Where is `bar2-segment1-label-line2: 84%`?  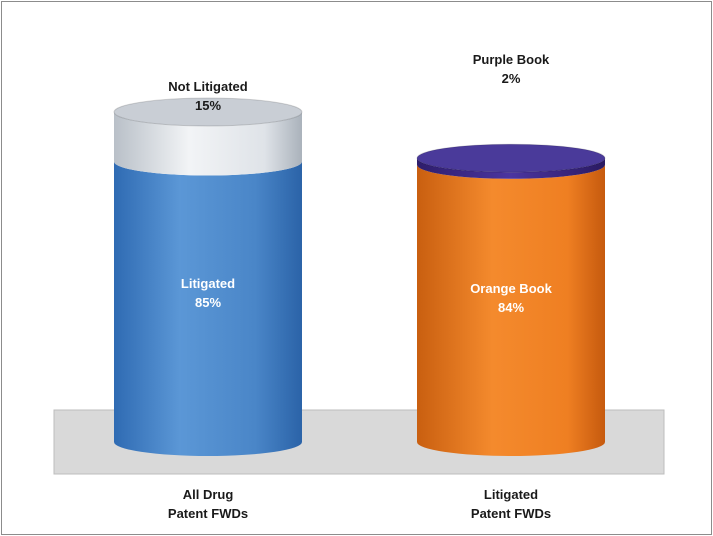 bar2-segment1-label-line2: 84% is located at coordinates (511, 307).